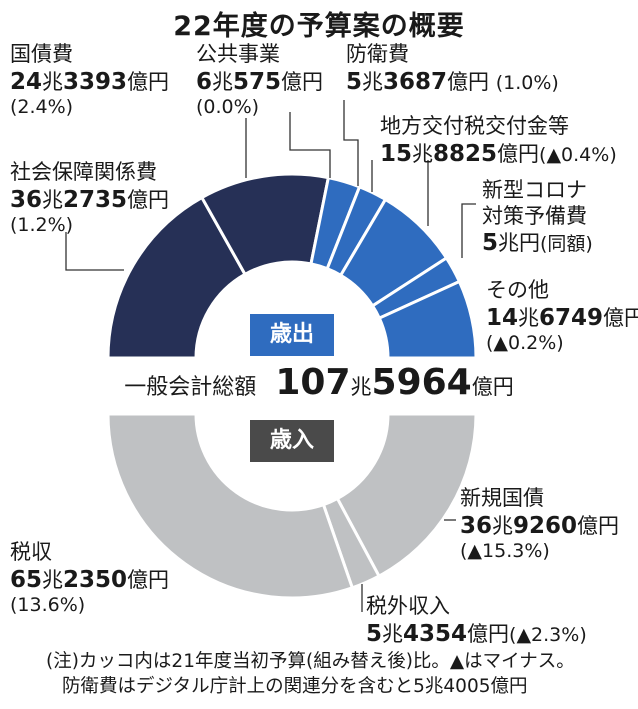 Image resolution: width=638 pixels, height=709 pixels. I want to click on label-boei: 防衛費 5兆3687億円 (1.0%), so click(452, 68).